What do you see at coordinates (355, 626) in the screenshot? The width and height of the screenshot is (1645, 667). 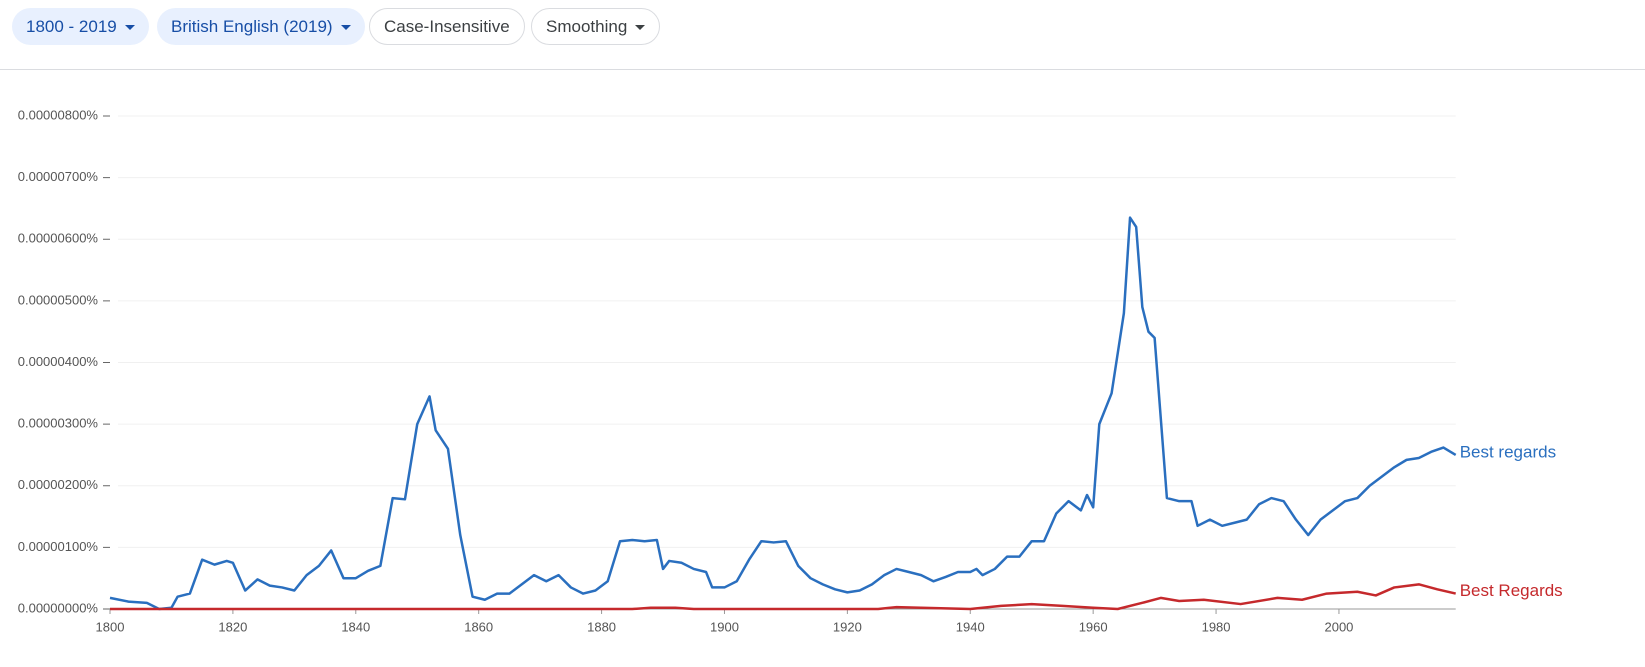 I see `x-tick-label: 1840` at bounding box center [355, 626].